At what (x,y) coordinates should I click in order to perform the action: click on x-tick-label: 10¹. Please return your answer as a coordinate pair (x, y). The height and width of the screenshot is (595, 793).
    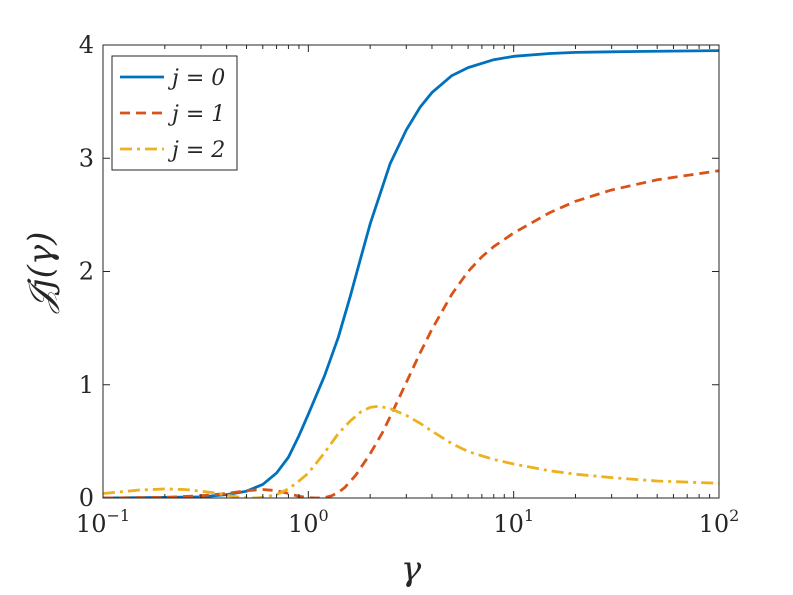
    Looking at the image, I should click on (513, 522).